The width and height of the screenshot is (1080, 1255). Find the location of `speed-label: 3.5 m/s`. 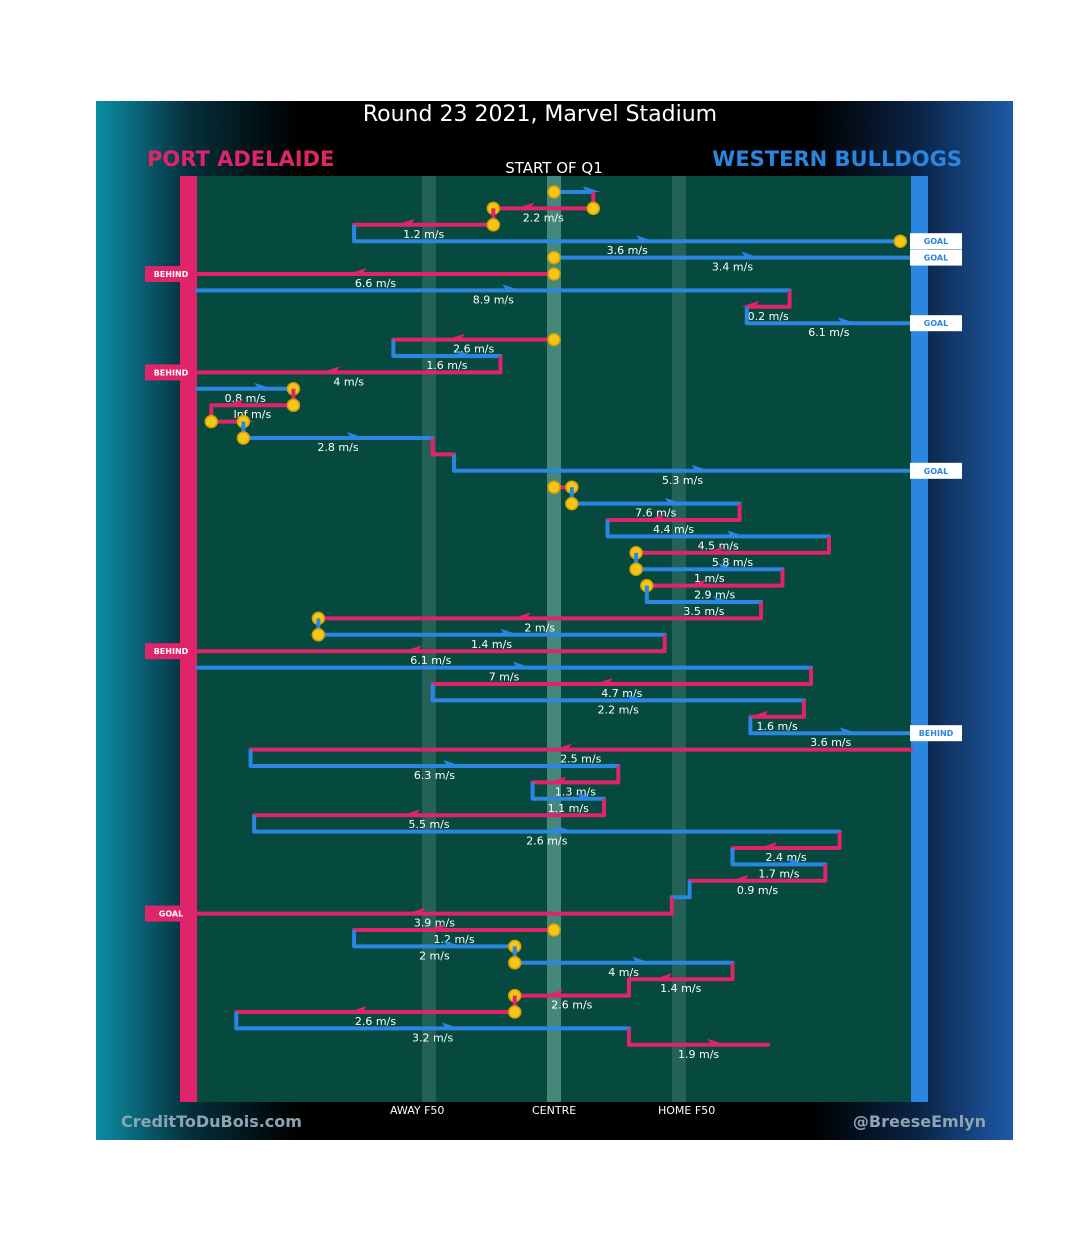

speed-label: 3.5 m/s is located at coordinates (703, 611).